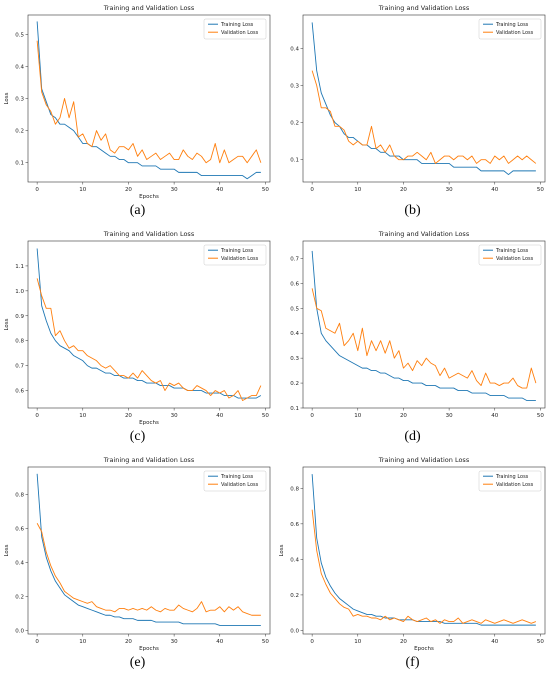 The height and width of the screenshot is (678, 550). Describe the element at coordinates (412, 210) in the screenshot. I see `subfigure-caption: (b)` at that location.